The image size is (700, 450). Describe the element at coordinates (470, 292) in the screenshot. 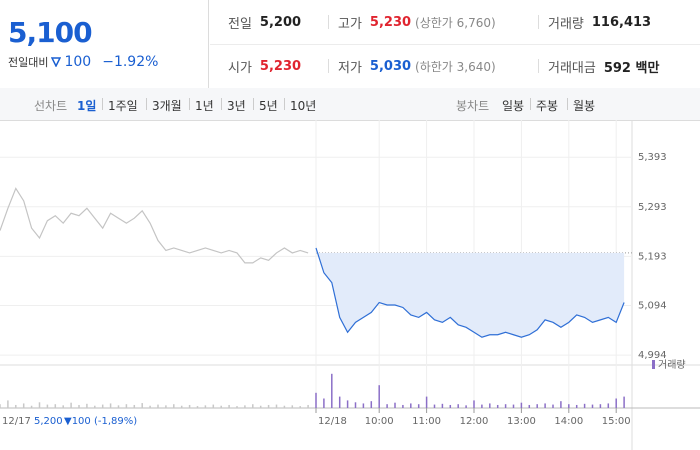

I see `area` at that location.